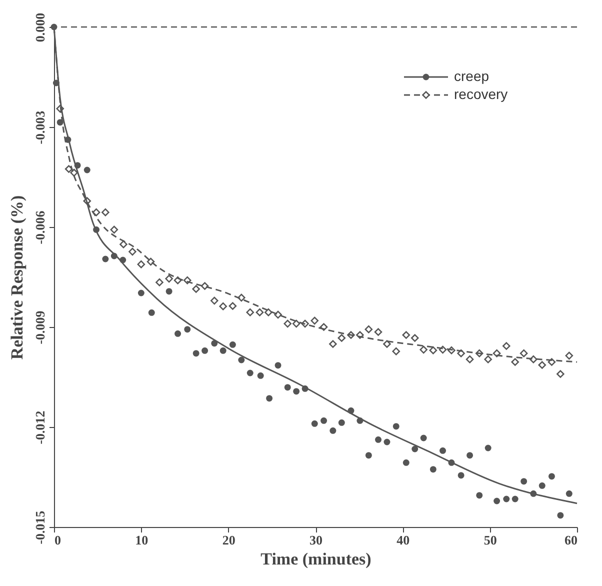 This screenshot has height=586, width=602. I want to click on y-tick-label: -0.015, so click(40, 527).